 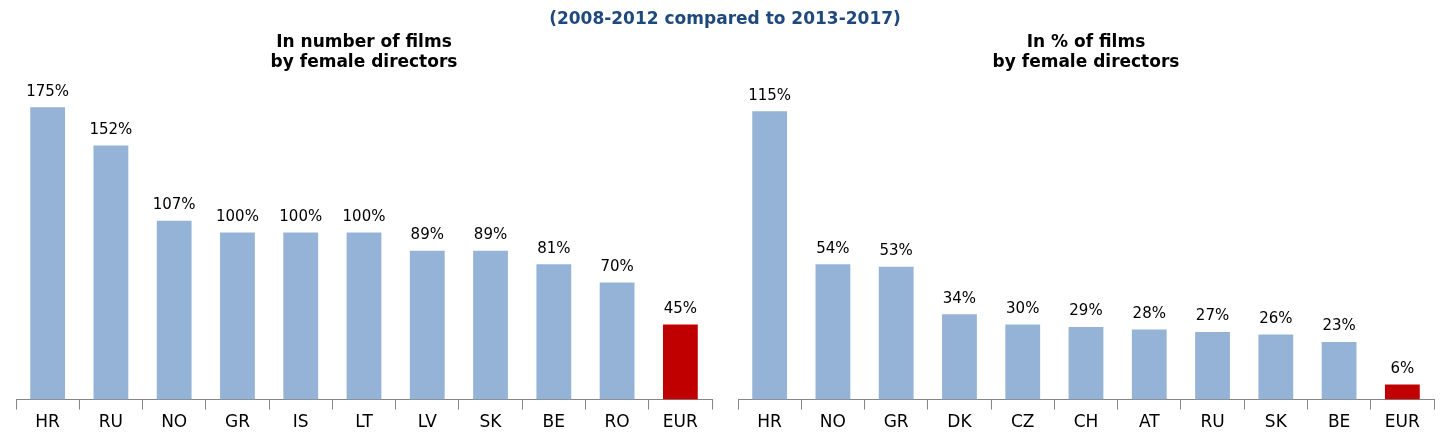 What do you see at coordinates (427, 421) in the screenshot?
I see `x-tick-label: LV` at bounding box center [427, 421].